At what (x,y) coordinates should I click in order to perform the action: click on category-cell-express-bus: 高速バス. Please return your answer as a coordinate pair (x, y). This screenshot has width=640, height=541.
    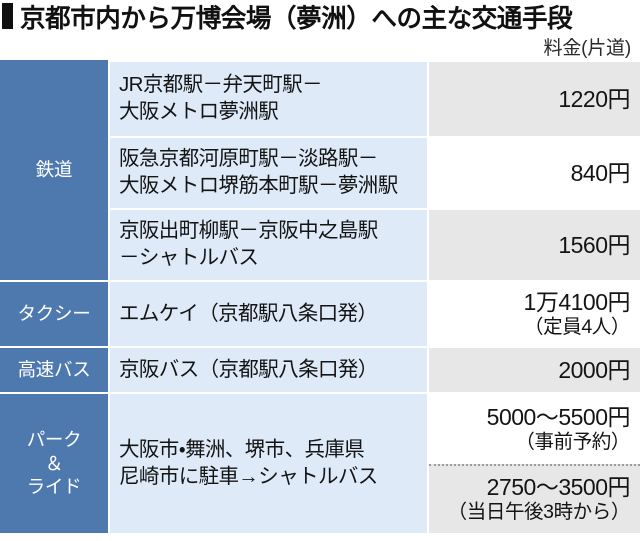
    Looking at the image, I should click on (54, 369).